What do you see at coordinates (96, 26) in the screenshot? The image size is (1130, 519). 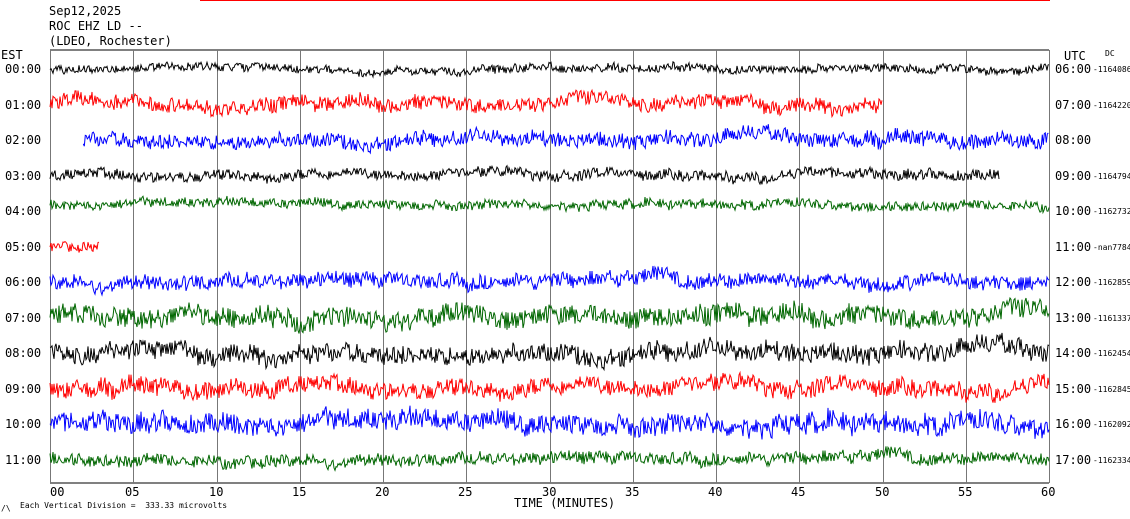 I see `header-station: ROC EHZ LD --` at bounding box center [96, 26].